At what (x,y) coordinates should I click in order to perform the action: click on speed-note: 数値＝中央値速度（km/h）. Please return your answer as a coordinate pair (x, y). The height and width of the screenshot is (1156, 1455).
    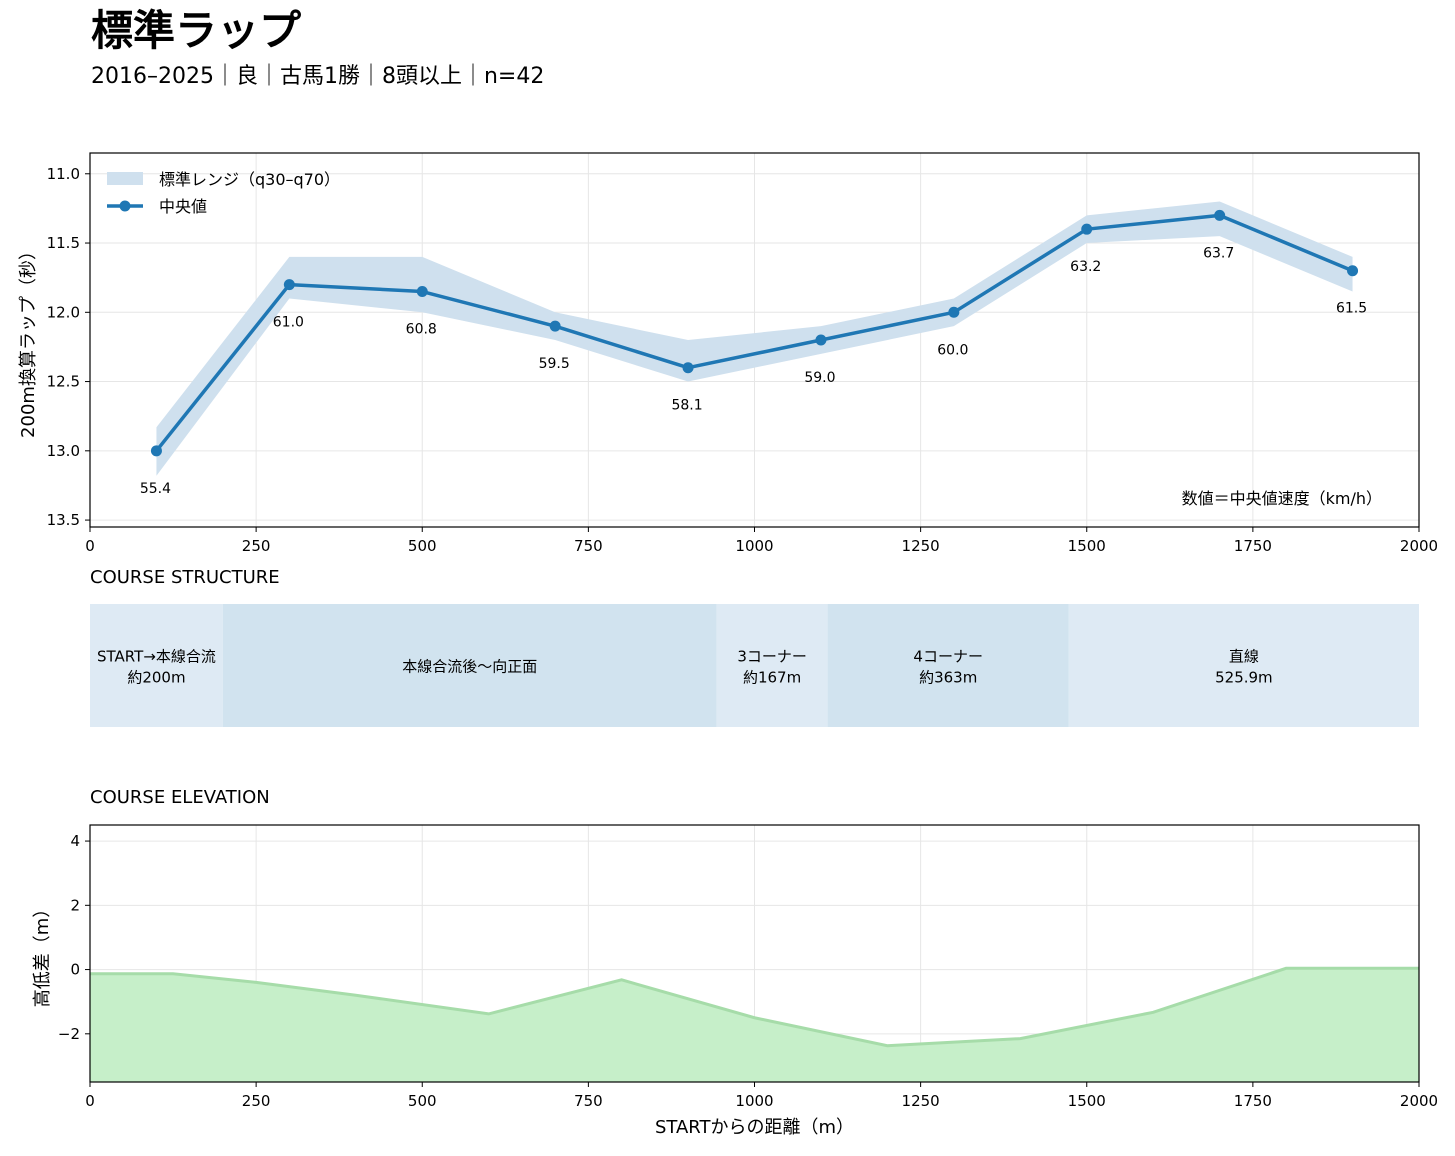
    Looking at the image, I should click on (1282, 498).